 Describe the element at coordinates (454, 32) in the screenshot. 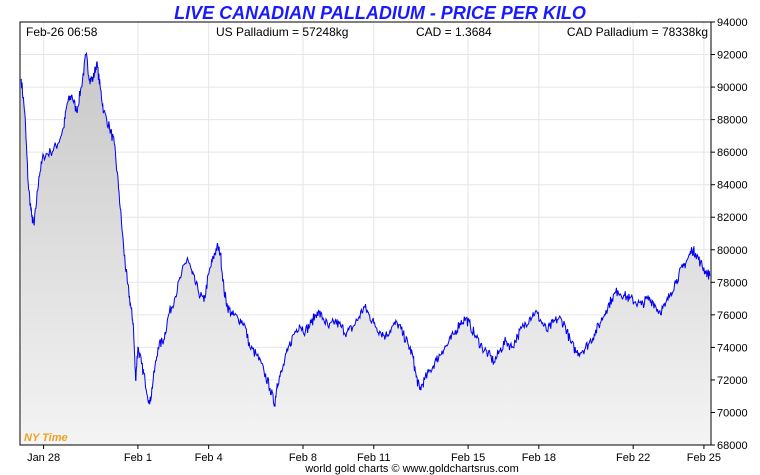

I see `cad-rate: CAD = 1.3684` at that location.